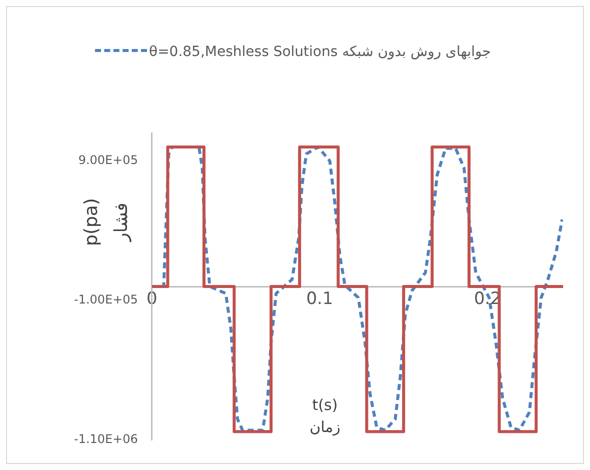  What do you see at coordinates (106, 299) in the screenshot?
I see `y-tick-label: -1.00E+05` at bounding box center [106, 299].